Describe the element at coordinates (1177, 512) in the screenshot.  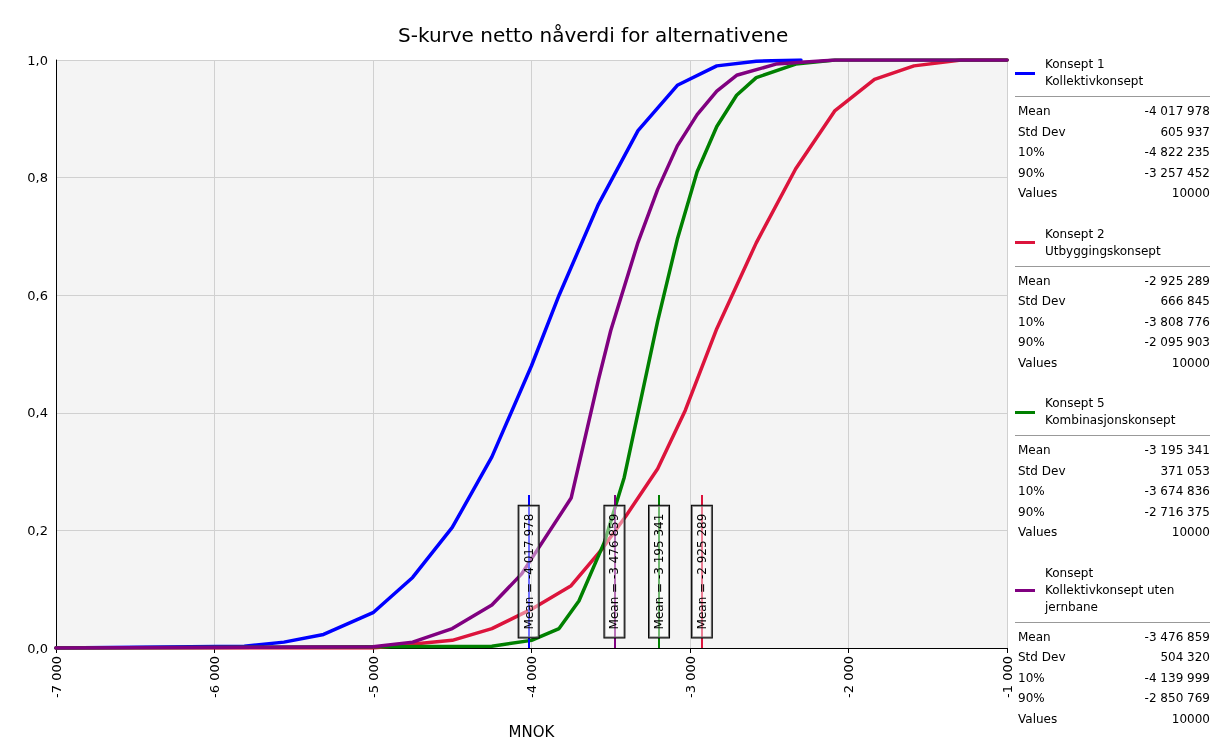
I see `text: -2 716 375` at that location.